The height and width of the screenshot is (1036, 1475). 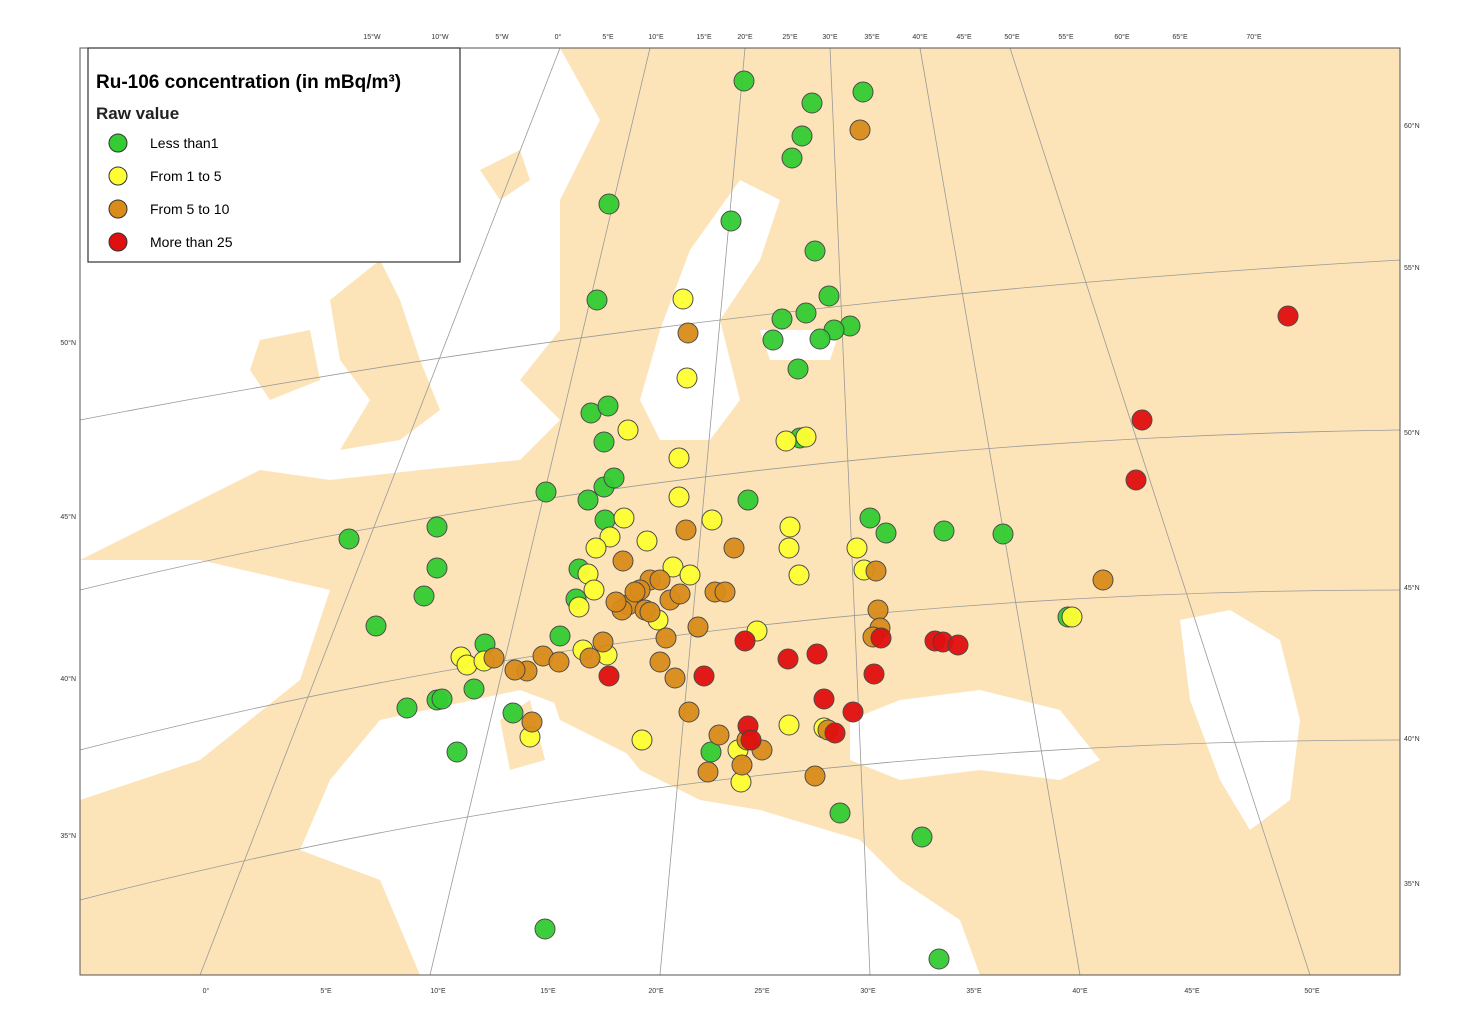 I want to click on graticule-label: 40°E, so click(x=1080, y=991).